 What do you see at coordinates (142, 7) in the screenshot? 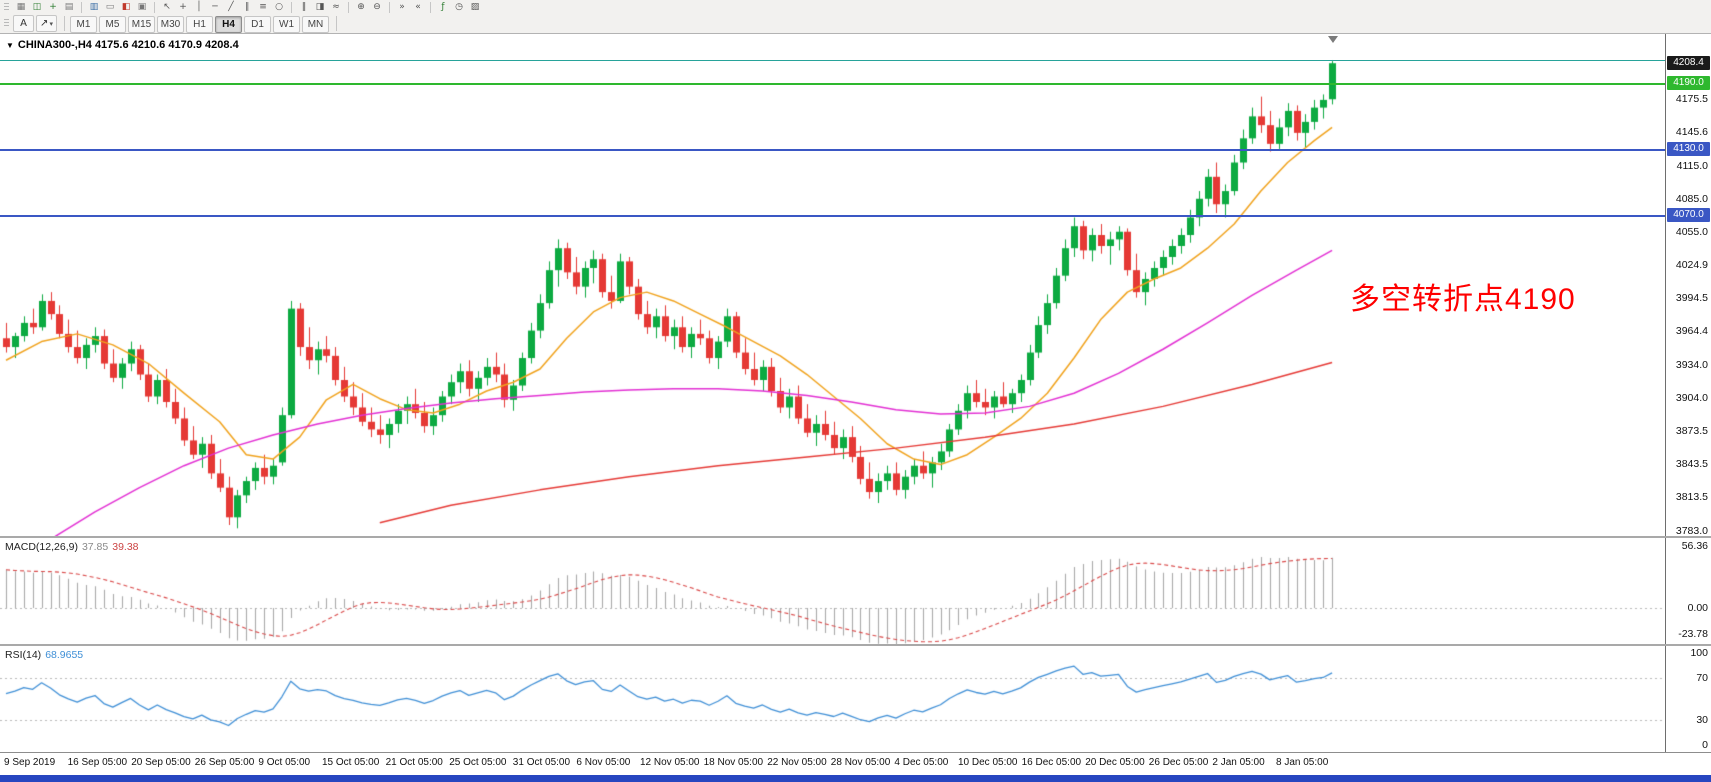
I see `terminal-icon: ▣` at bounding box center [142, 7].